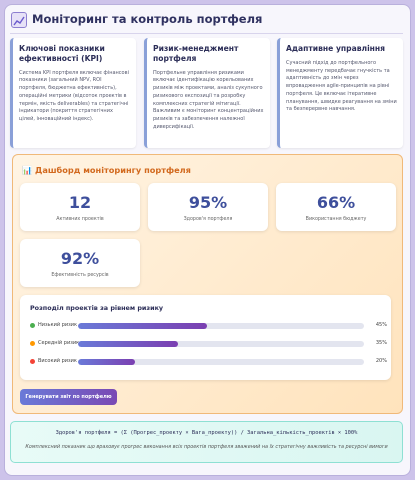  What do you see at coordinates (336, 202) in the screenshot?
I see `metric-value: 66%` at bounding box center [336, 202].